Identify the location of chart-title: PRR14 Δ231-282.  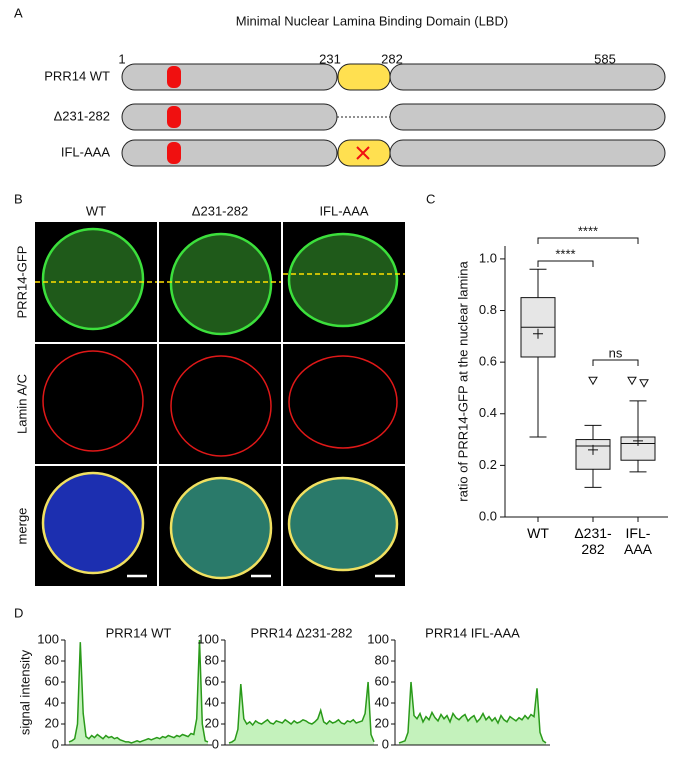
(302, 632).